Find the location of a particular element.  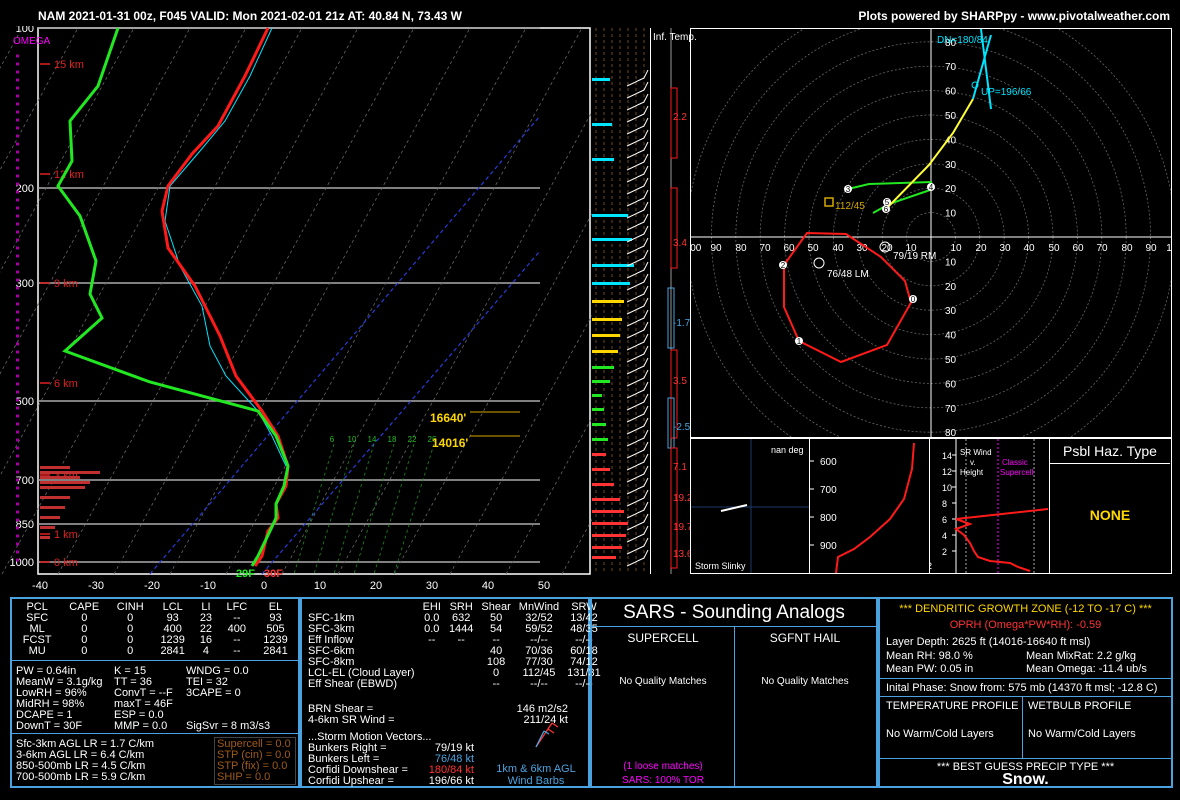

dgz-rh: Mean RH: 98.0 % is located at coordinates (929, 656).